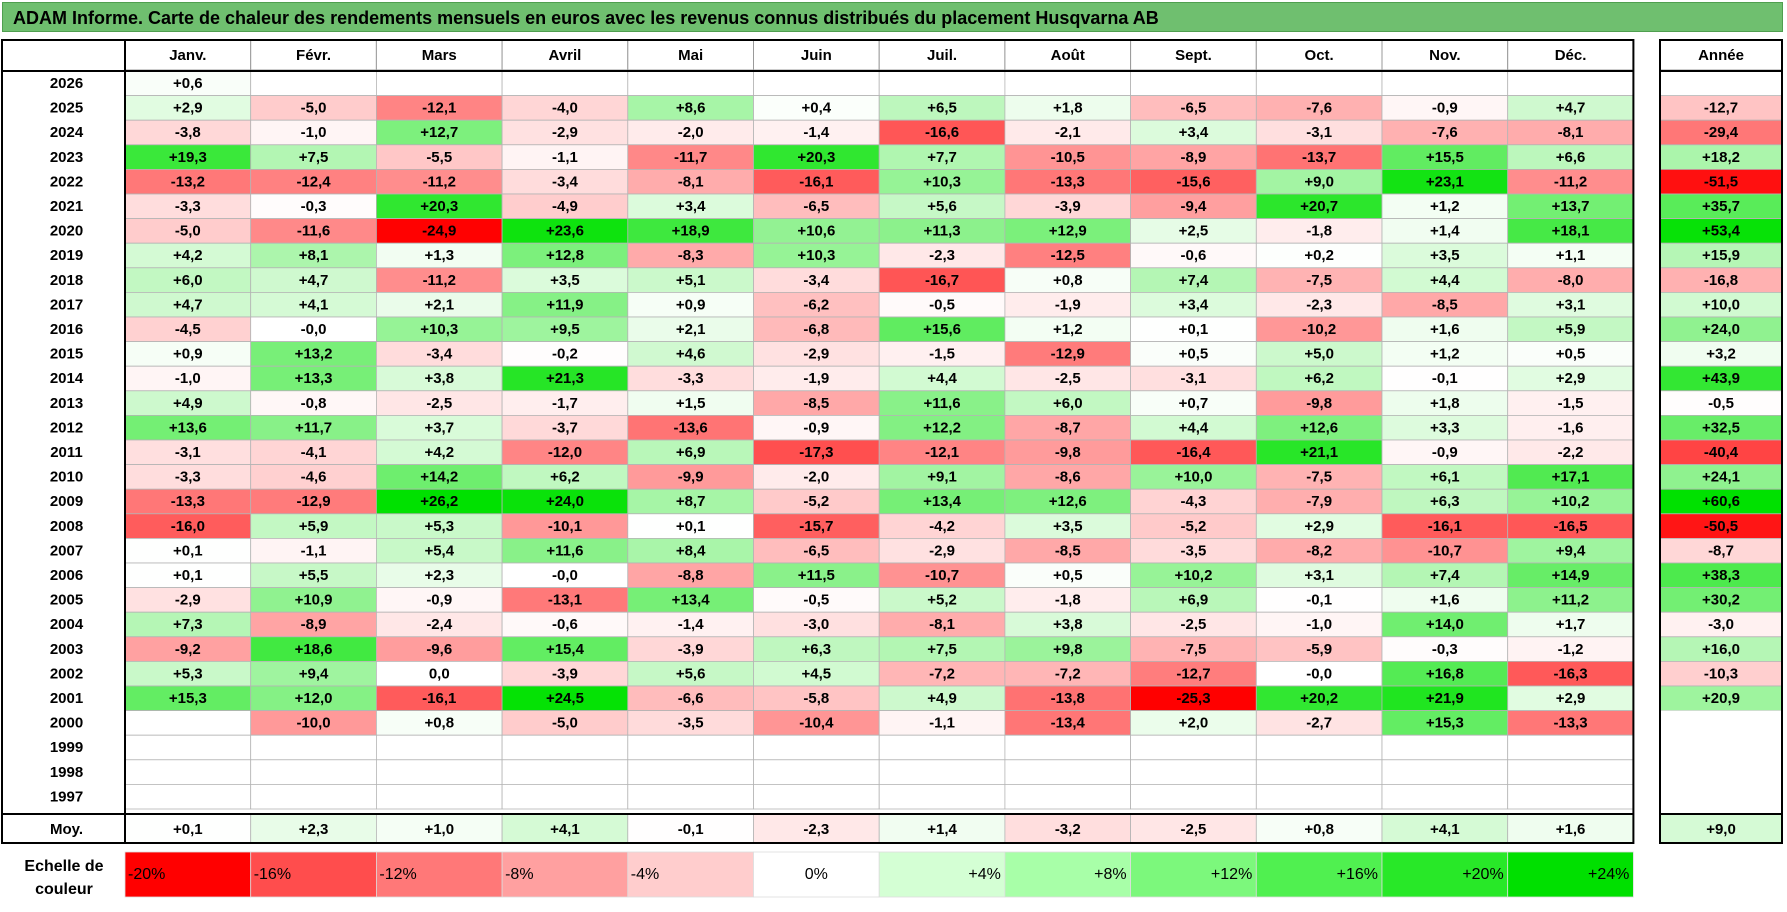 Image resolution: width=1787 pixels, height=912 pixels. What do you see at coordinates (1319, 255) in the screenshot?
I see `cell-value: +0,2` at bounding box center [1319, 255].